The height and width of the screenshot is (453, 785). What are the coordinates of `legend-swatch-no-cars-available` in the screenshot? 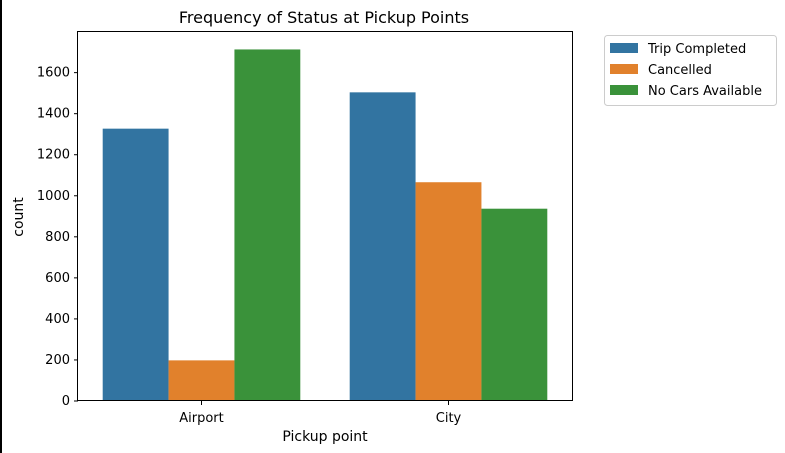 It's located at (624, 90).